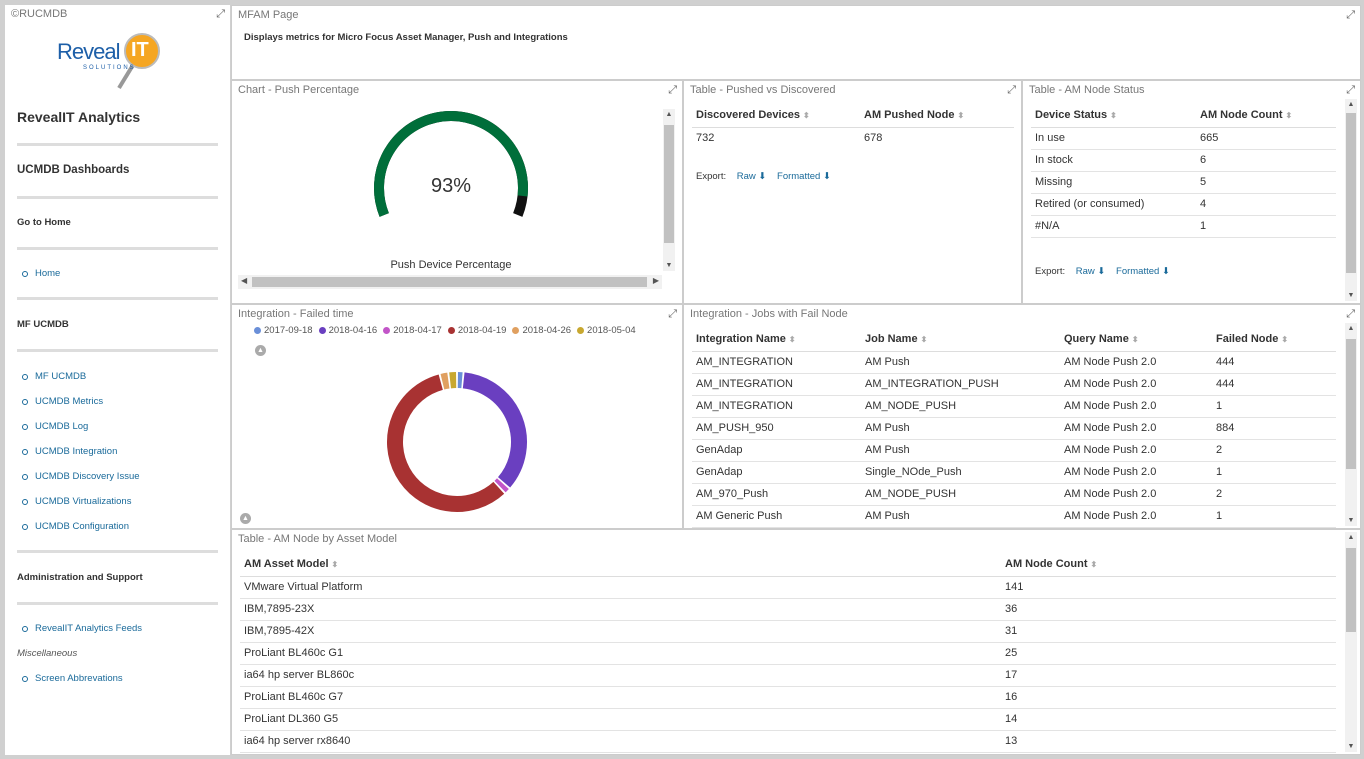  What do you see at coordinates (1136, 339) in the screenshot?
I see `column-header: Query Name ⬍` at bounding box center [1136, 339].